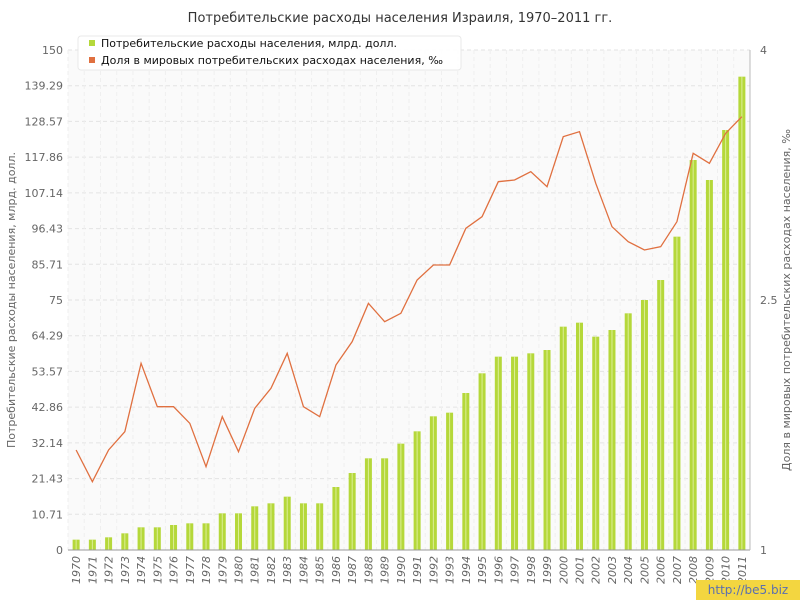 Image resolution: width=800 pixels, height=600 pixels. What do you see at coordinates (385, 570) in the screenshot?
I see `x-tick: 1989` at bounding box center [385, 570].